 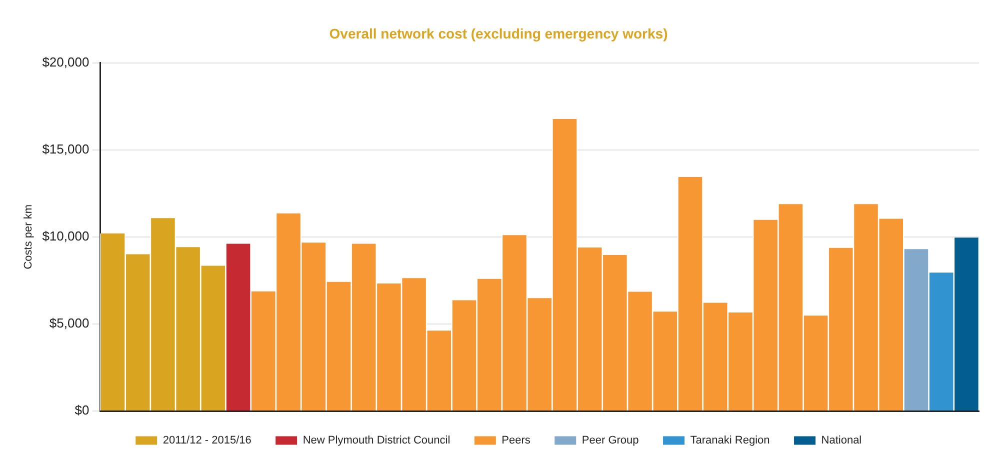 What do you see at coordinates (207, 440) in the screenshot?
I see `legend-label: 2011/12 - 2015/16` at bounding box center [207, 440].